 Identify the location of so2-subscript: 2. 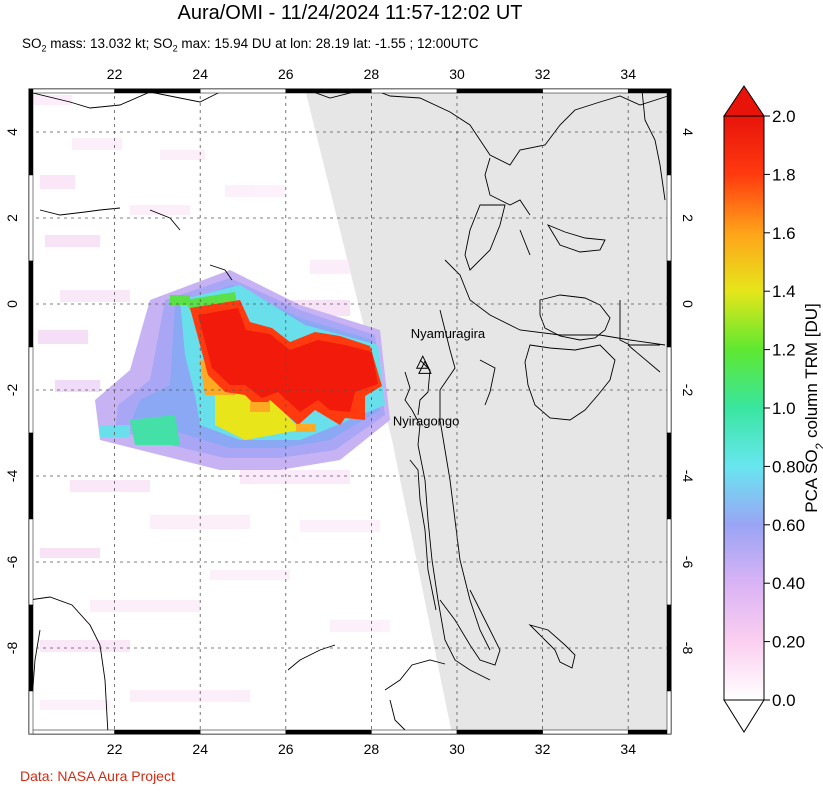
(44, 48).